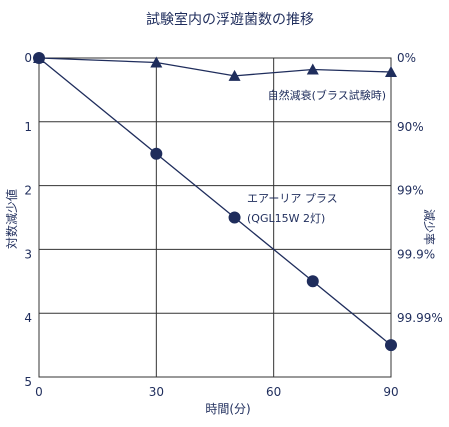  Describe the element at coordinates (28, 382) in the screenshot. I see `y-tick-label-left: 5` at that location.